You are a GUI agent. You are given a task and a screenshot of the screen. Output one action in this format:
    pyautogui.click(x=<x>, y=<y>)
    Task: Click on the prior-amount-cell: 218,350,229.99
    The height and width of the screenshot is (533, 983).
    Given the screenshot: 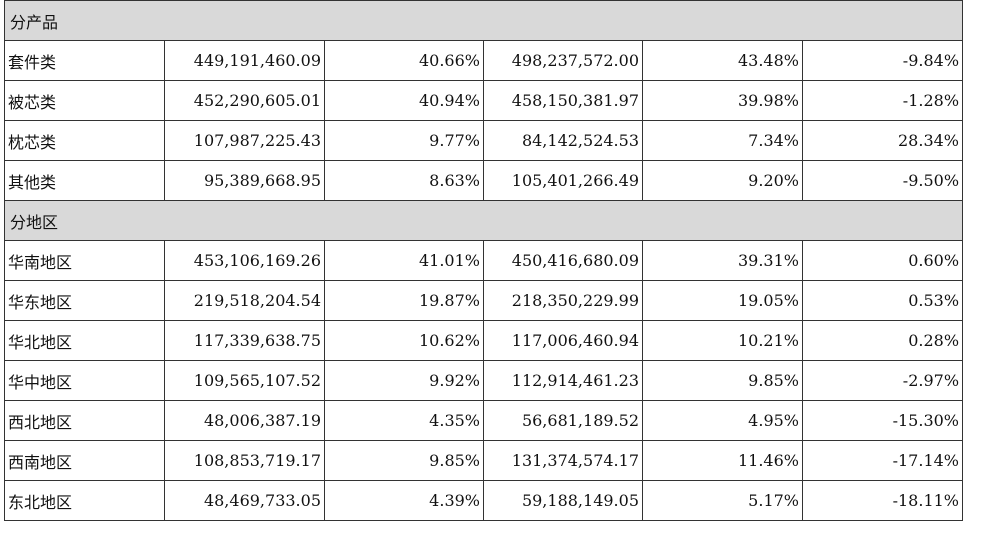 What is the action you would take?
    pyautogui.click(x=563, y=300)
    